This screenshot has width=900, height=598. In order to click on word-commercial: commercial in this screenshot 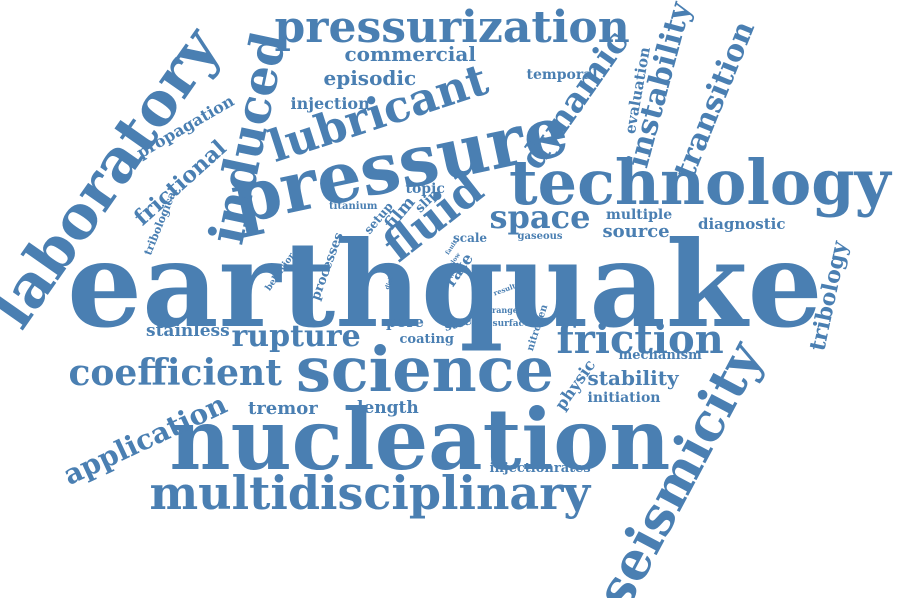, I will do `click(410, 54)`.